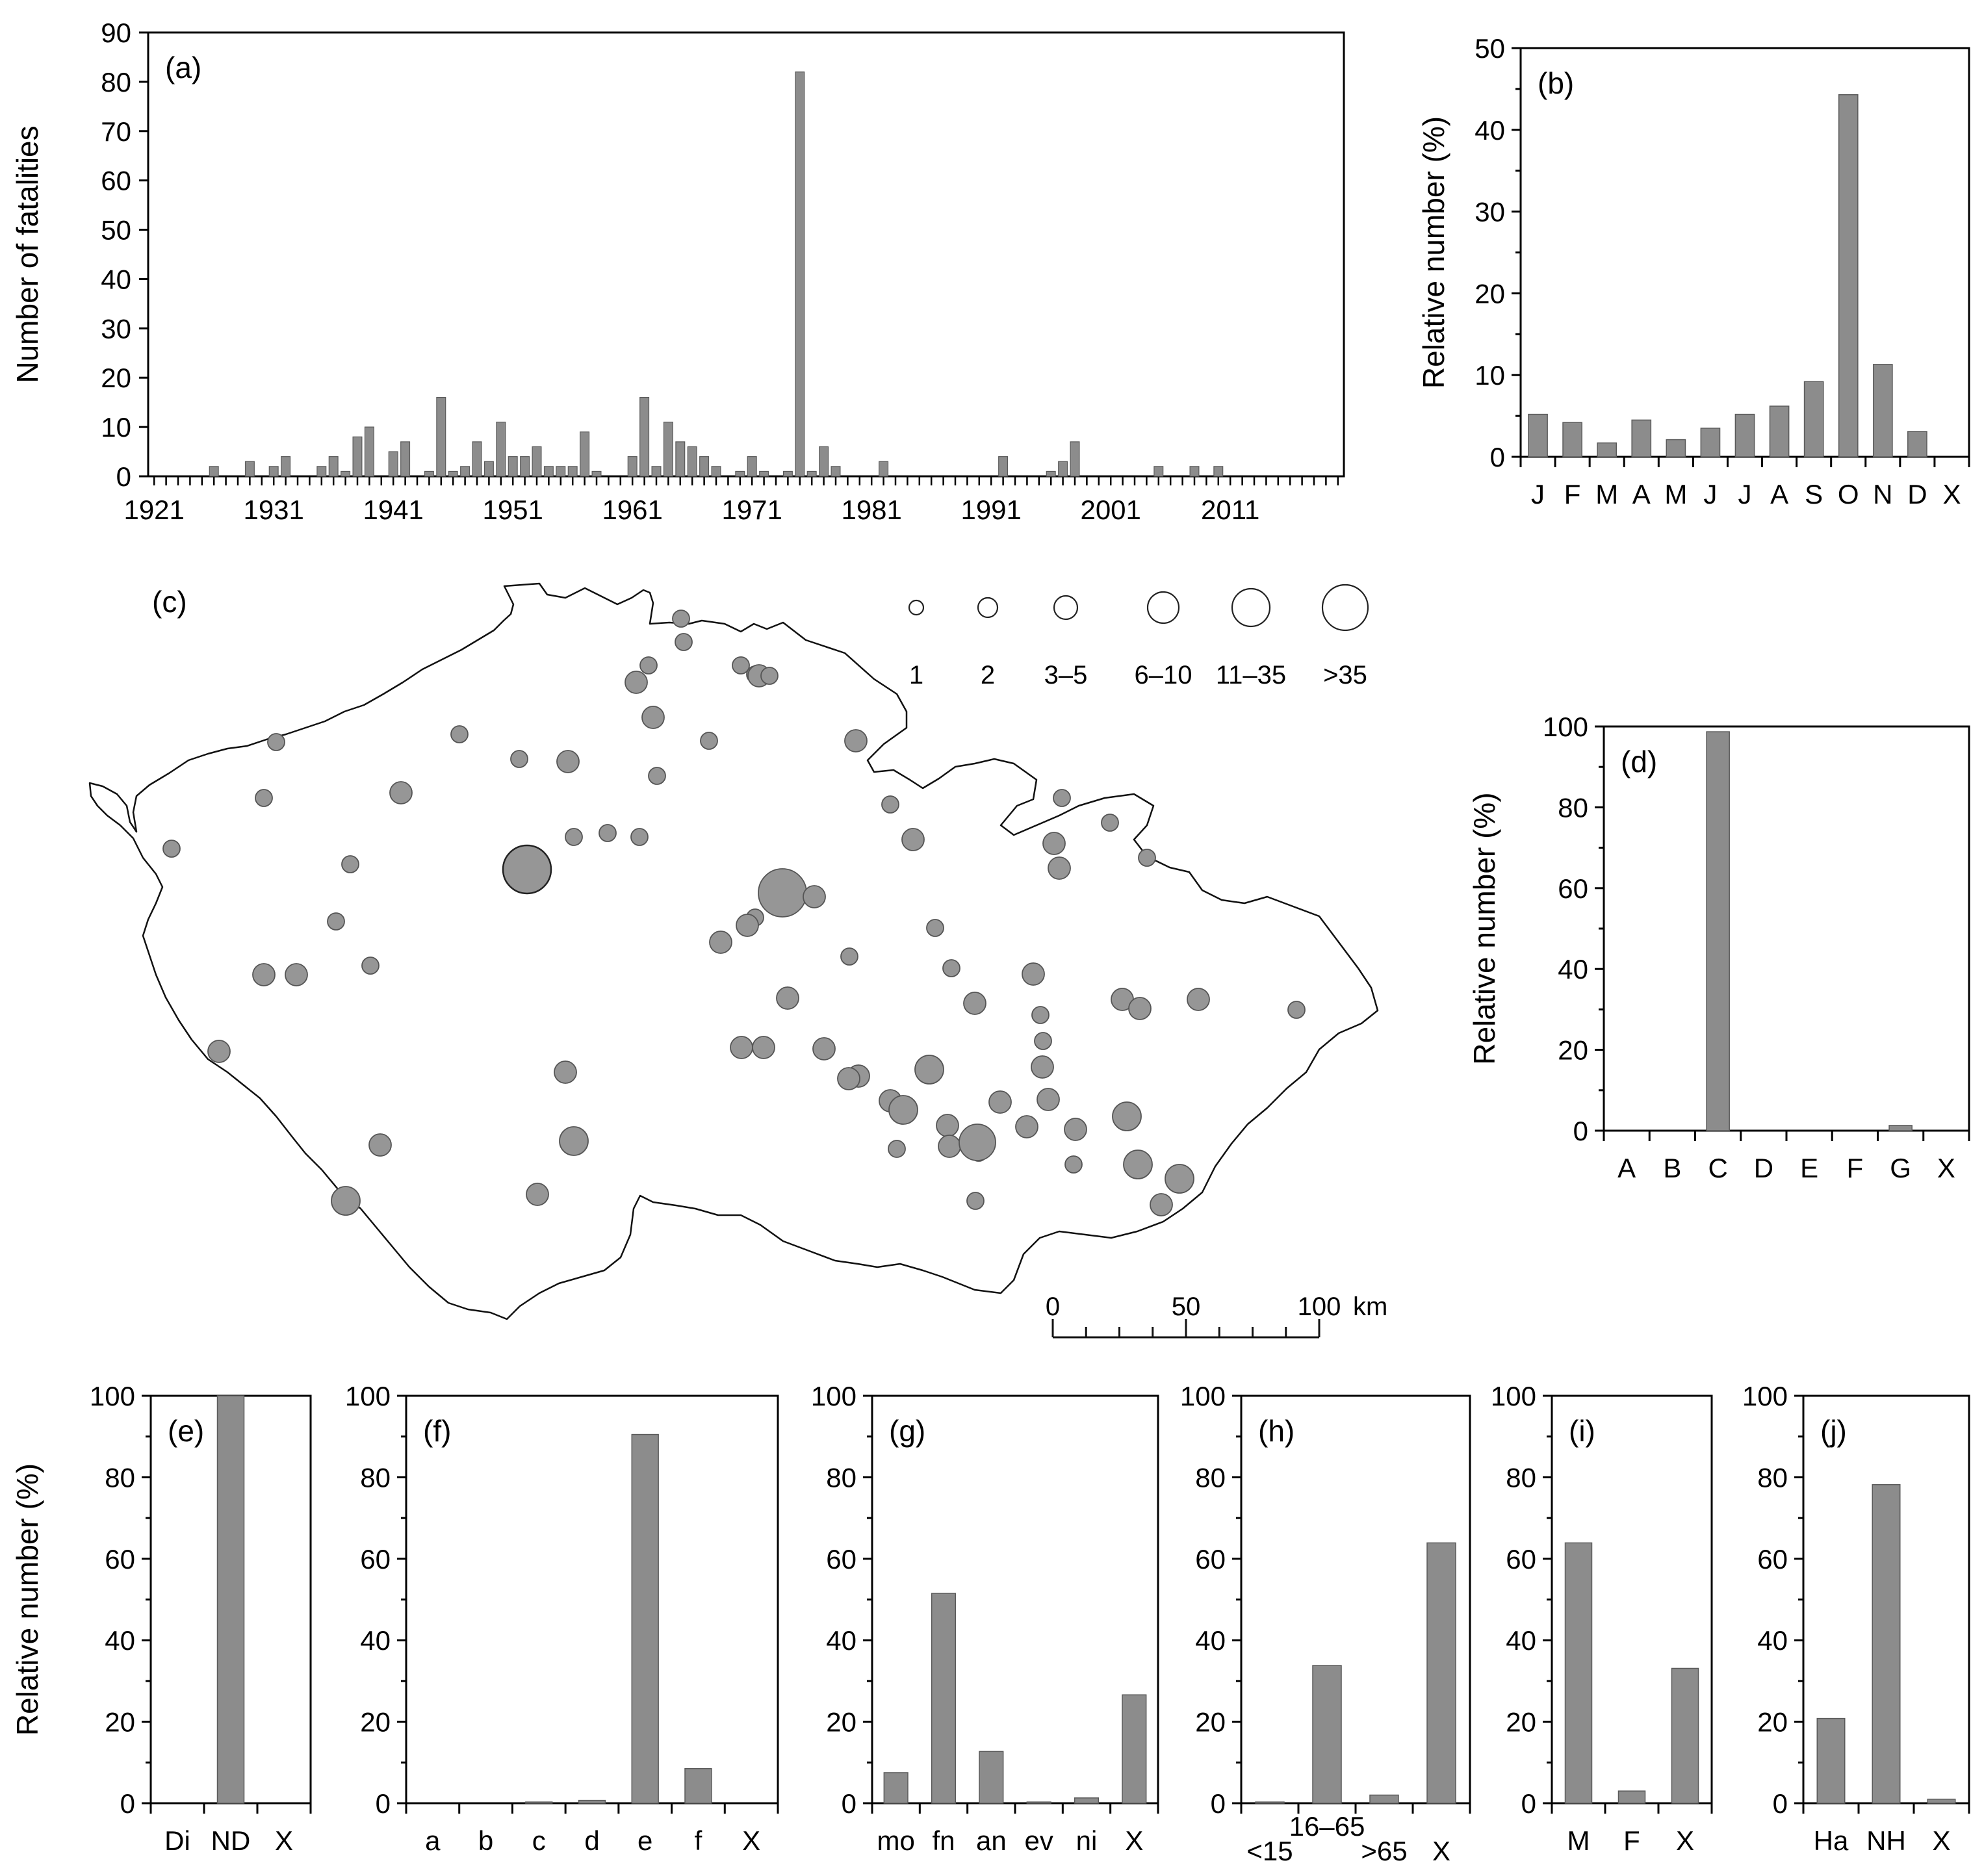  Describe the element at coordinates (186, 1431) in the screenshot. I see `panel-label: (e)` at that location.